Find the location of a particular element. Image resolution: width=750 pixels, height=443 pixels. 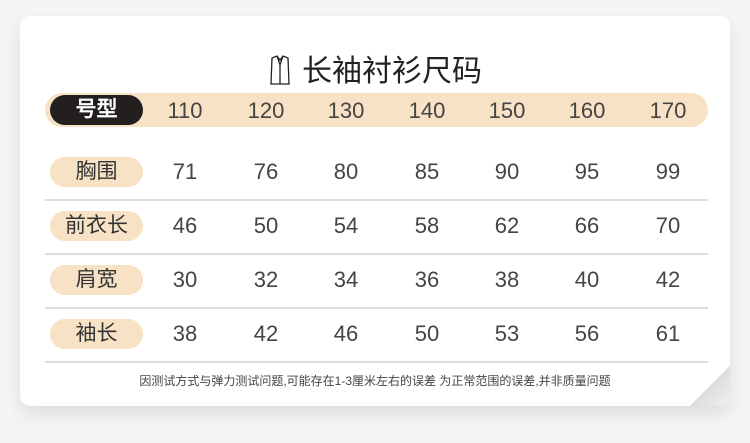

chart-title: 长袖衬衫尺码 is located at coordinates (375, 72).